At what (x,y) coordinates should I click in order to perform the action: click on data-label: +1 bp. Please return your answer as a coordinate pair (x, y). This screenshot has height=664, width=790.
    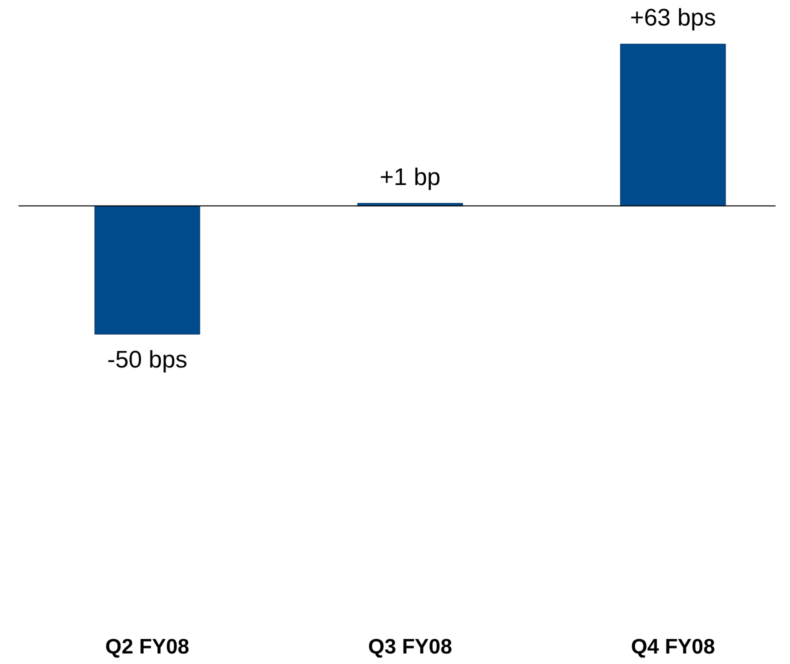
    Looking at the image, I should click on (410, 177).